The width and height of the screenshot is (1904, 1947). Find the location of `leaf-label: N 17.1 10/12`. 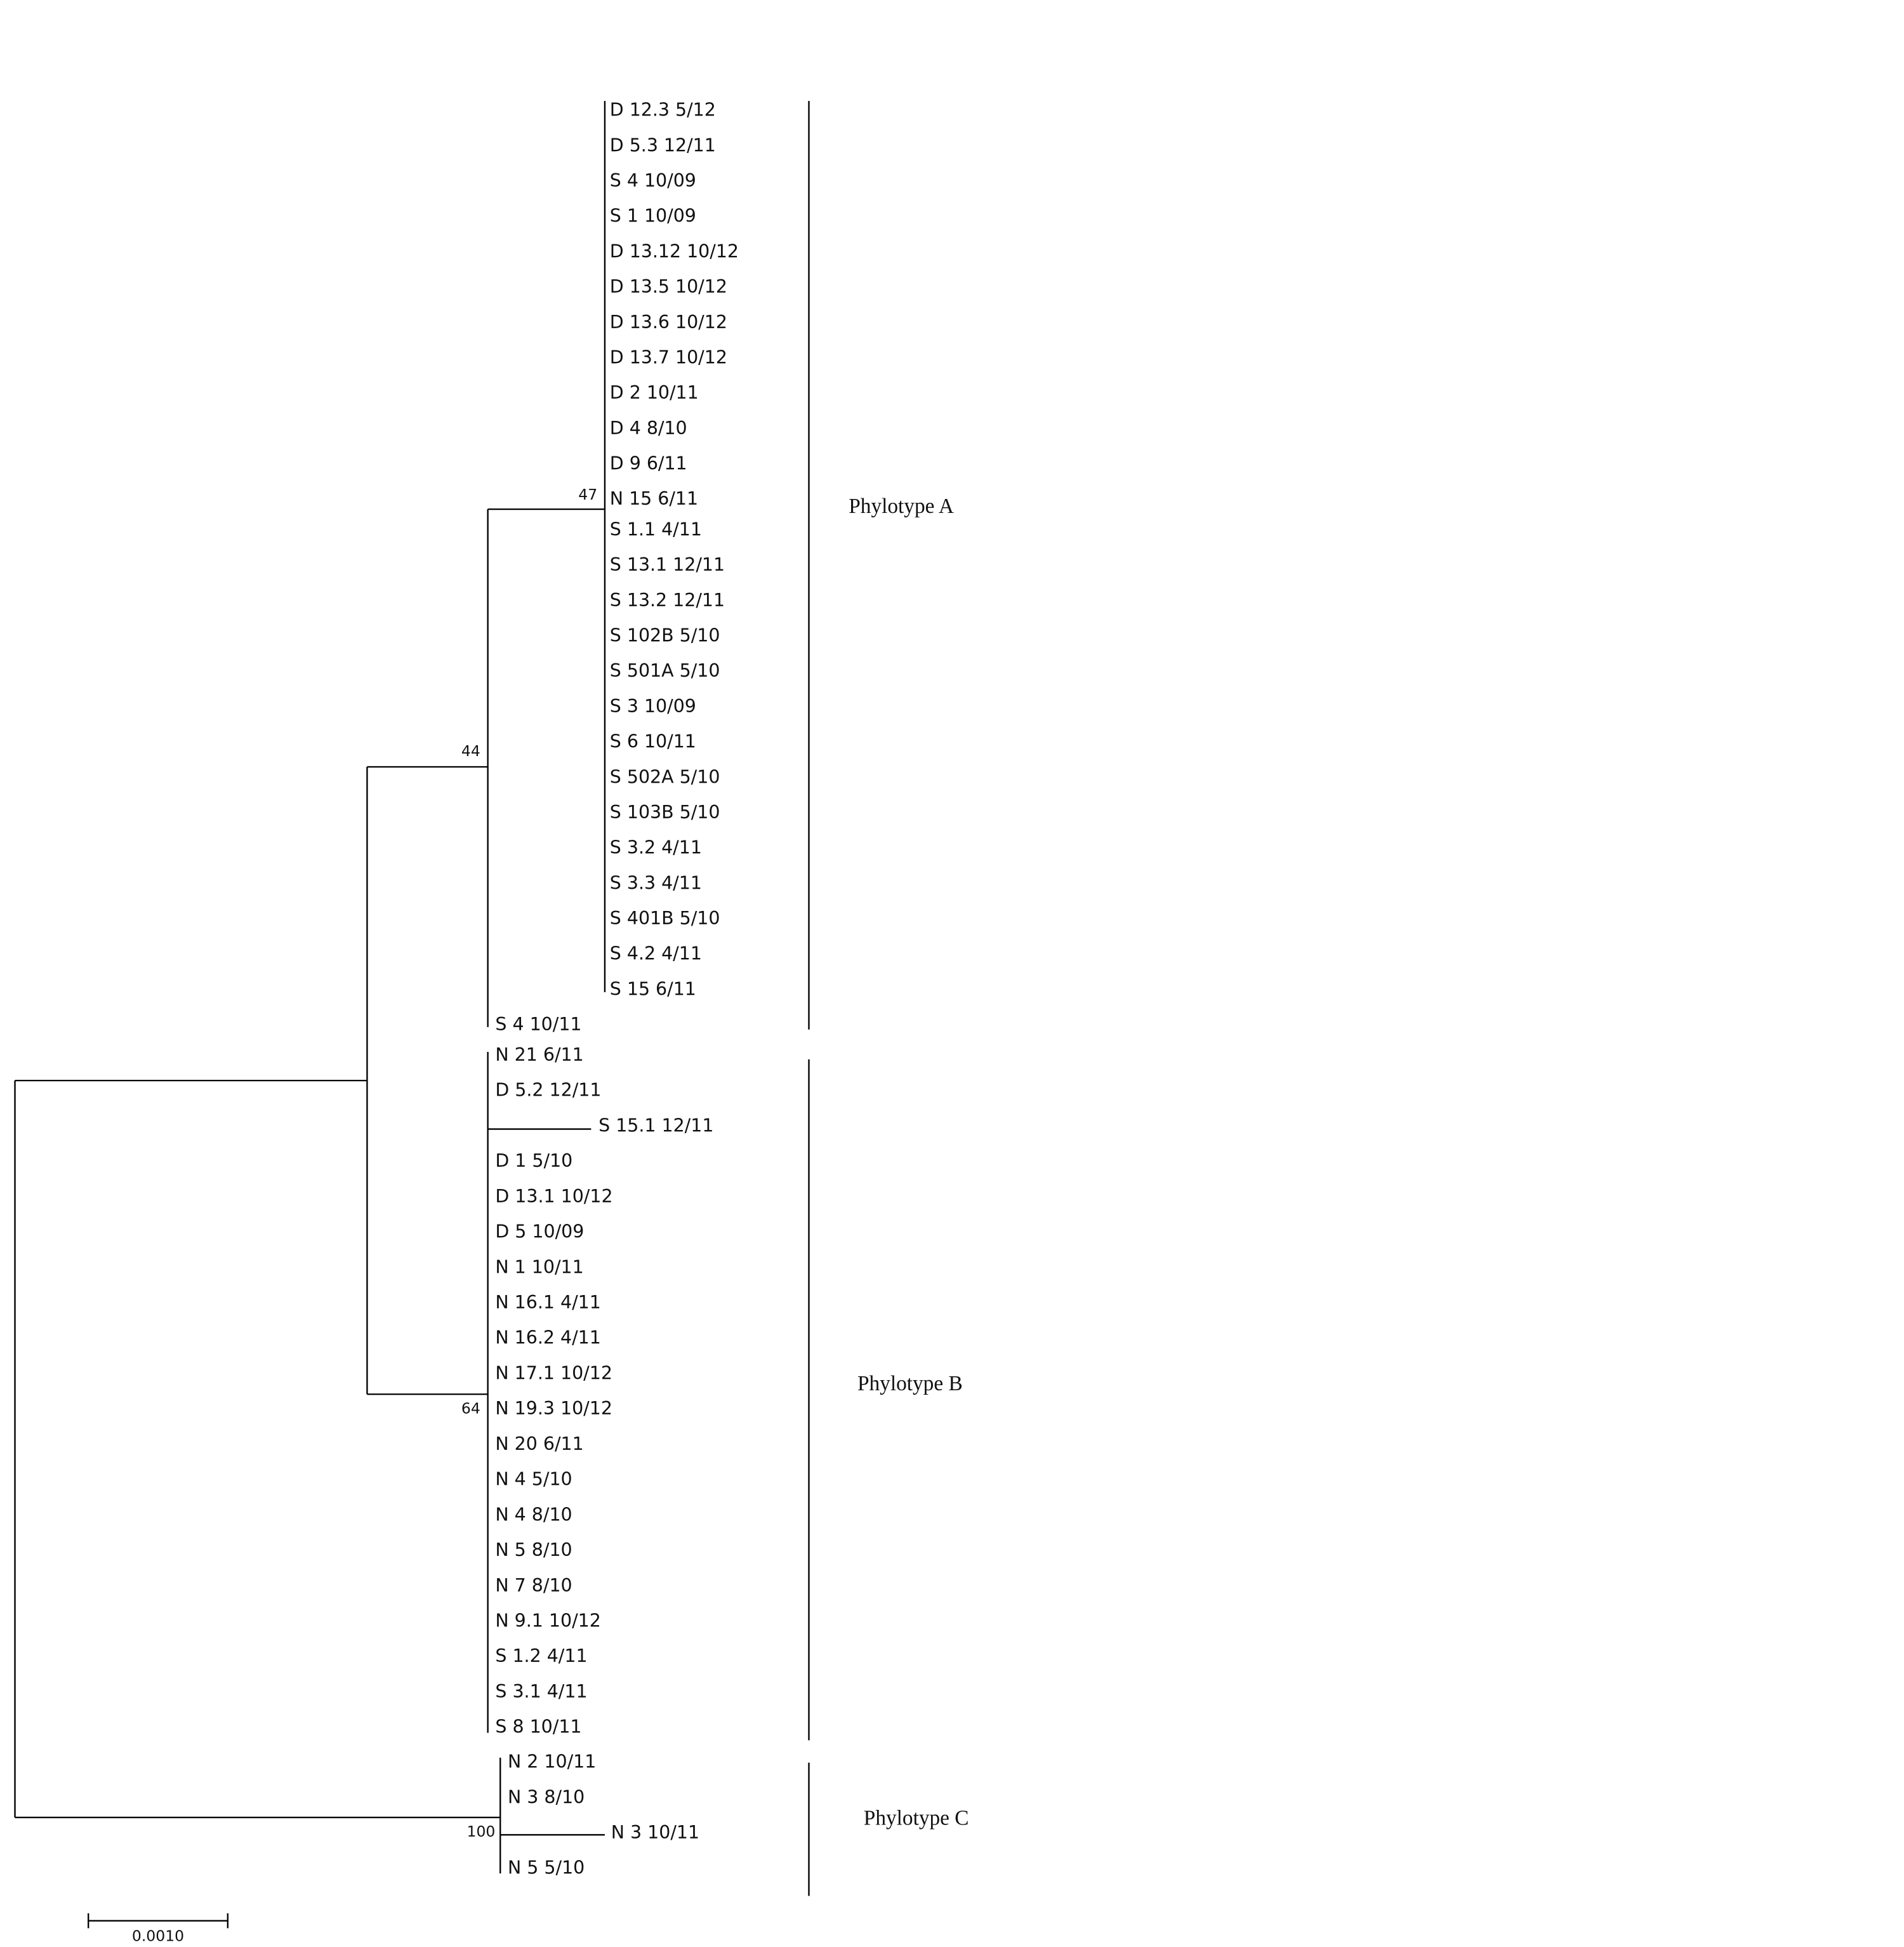

leaf-label: N 17.1 10/12 is located at coordinates (553, 1372).